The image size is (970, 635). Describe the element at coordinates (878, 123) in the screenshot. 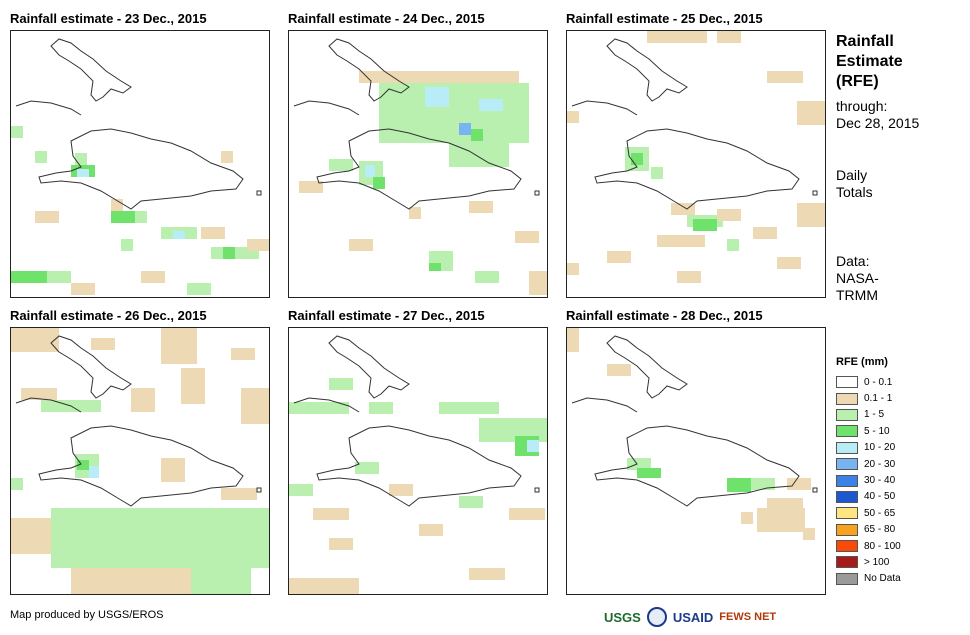

I see `through-value: Dec 28, 2015` at that location.